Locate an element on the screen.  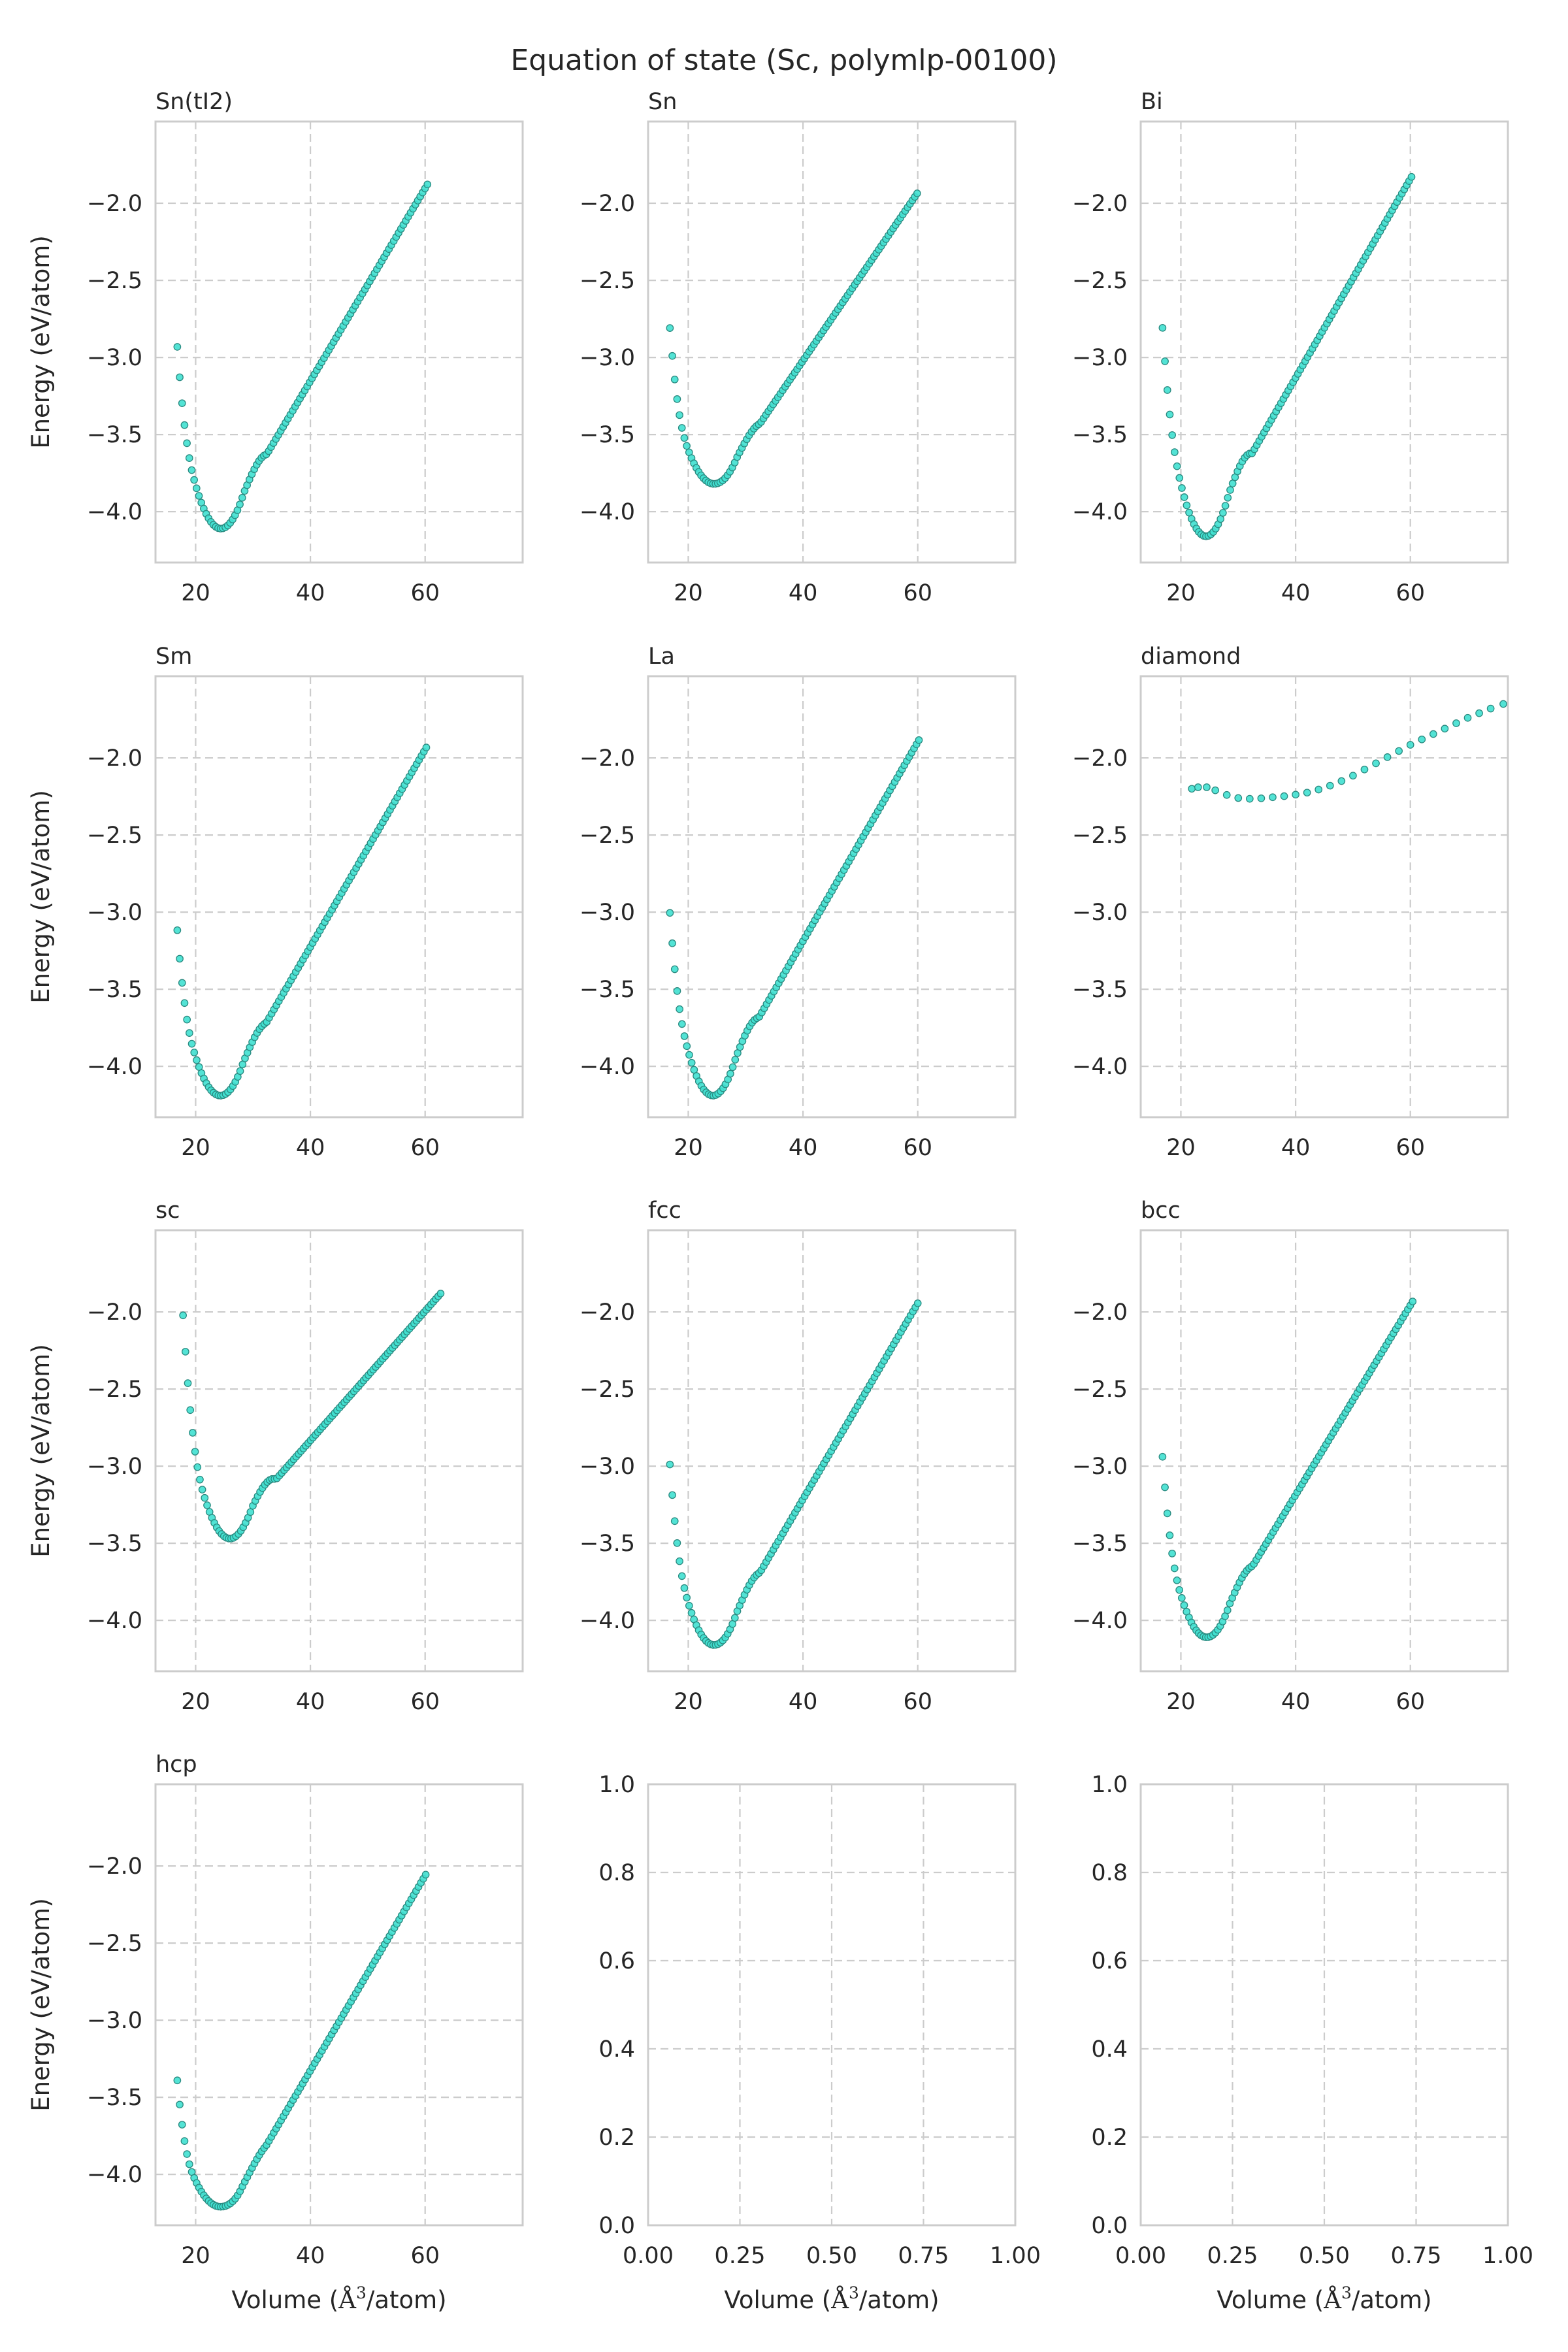
y-tick-label: −3.0 is located at coordinates (607, 358).